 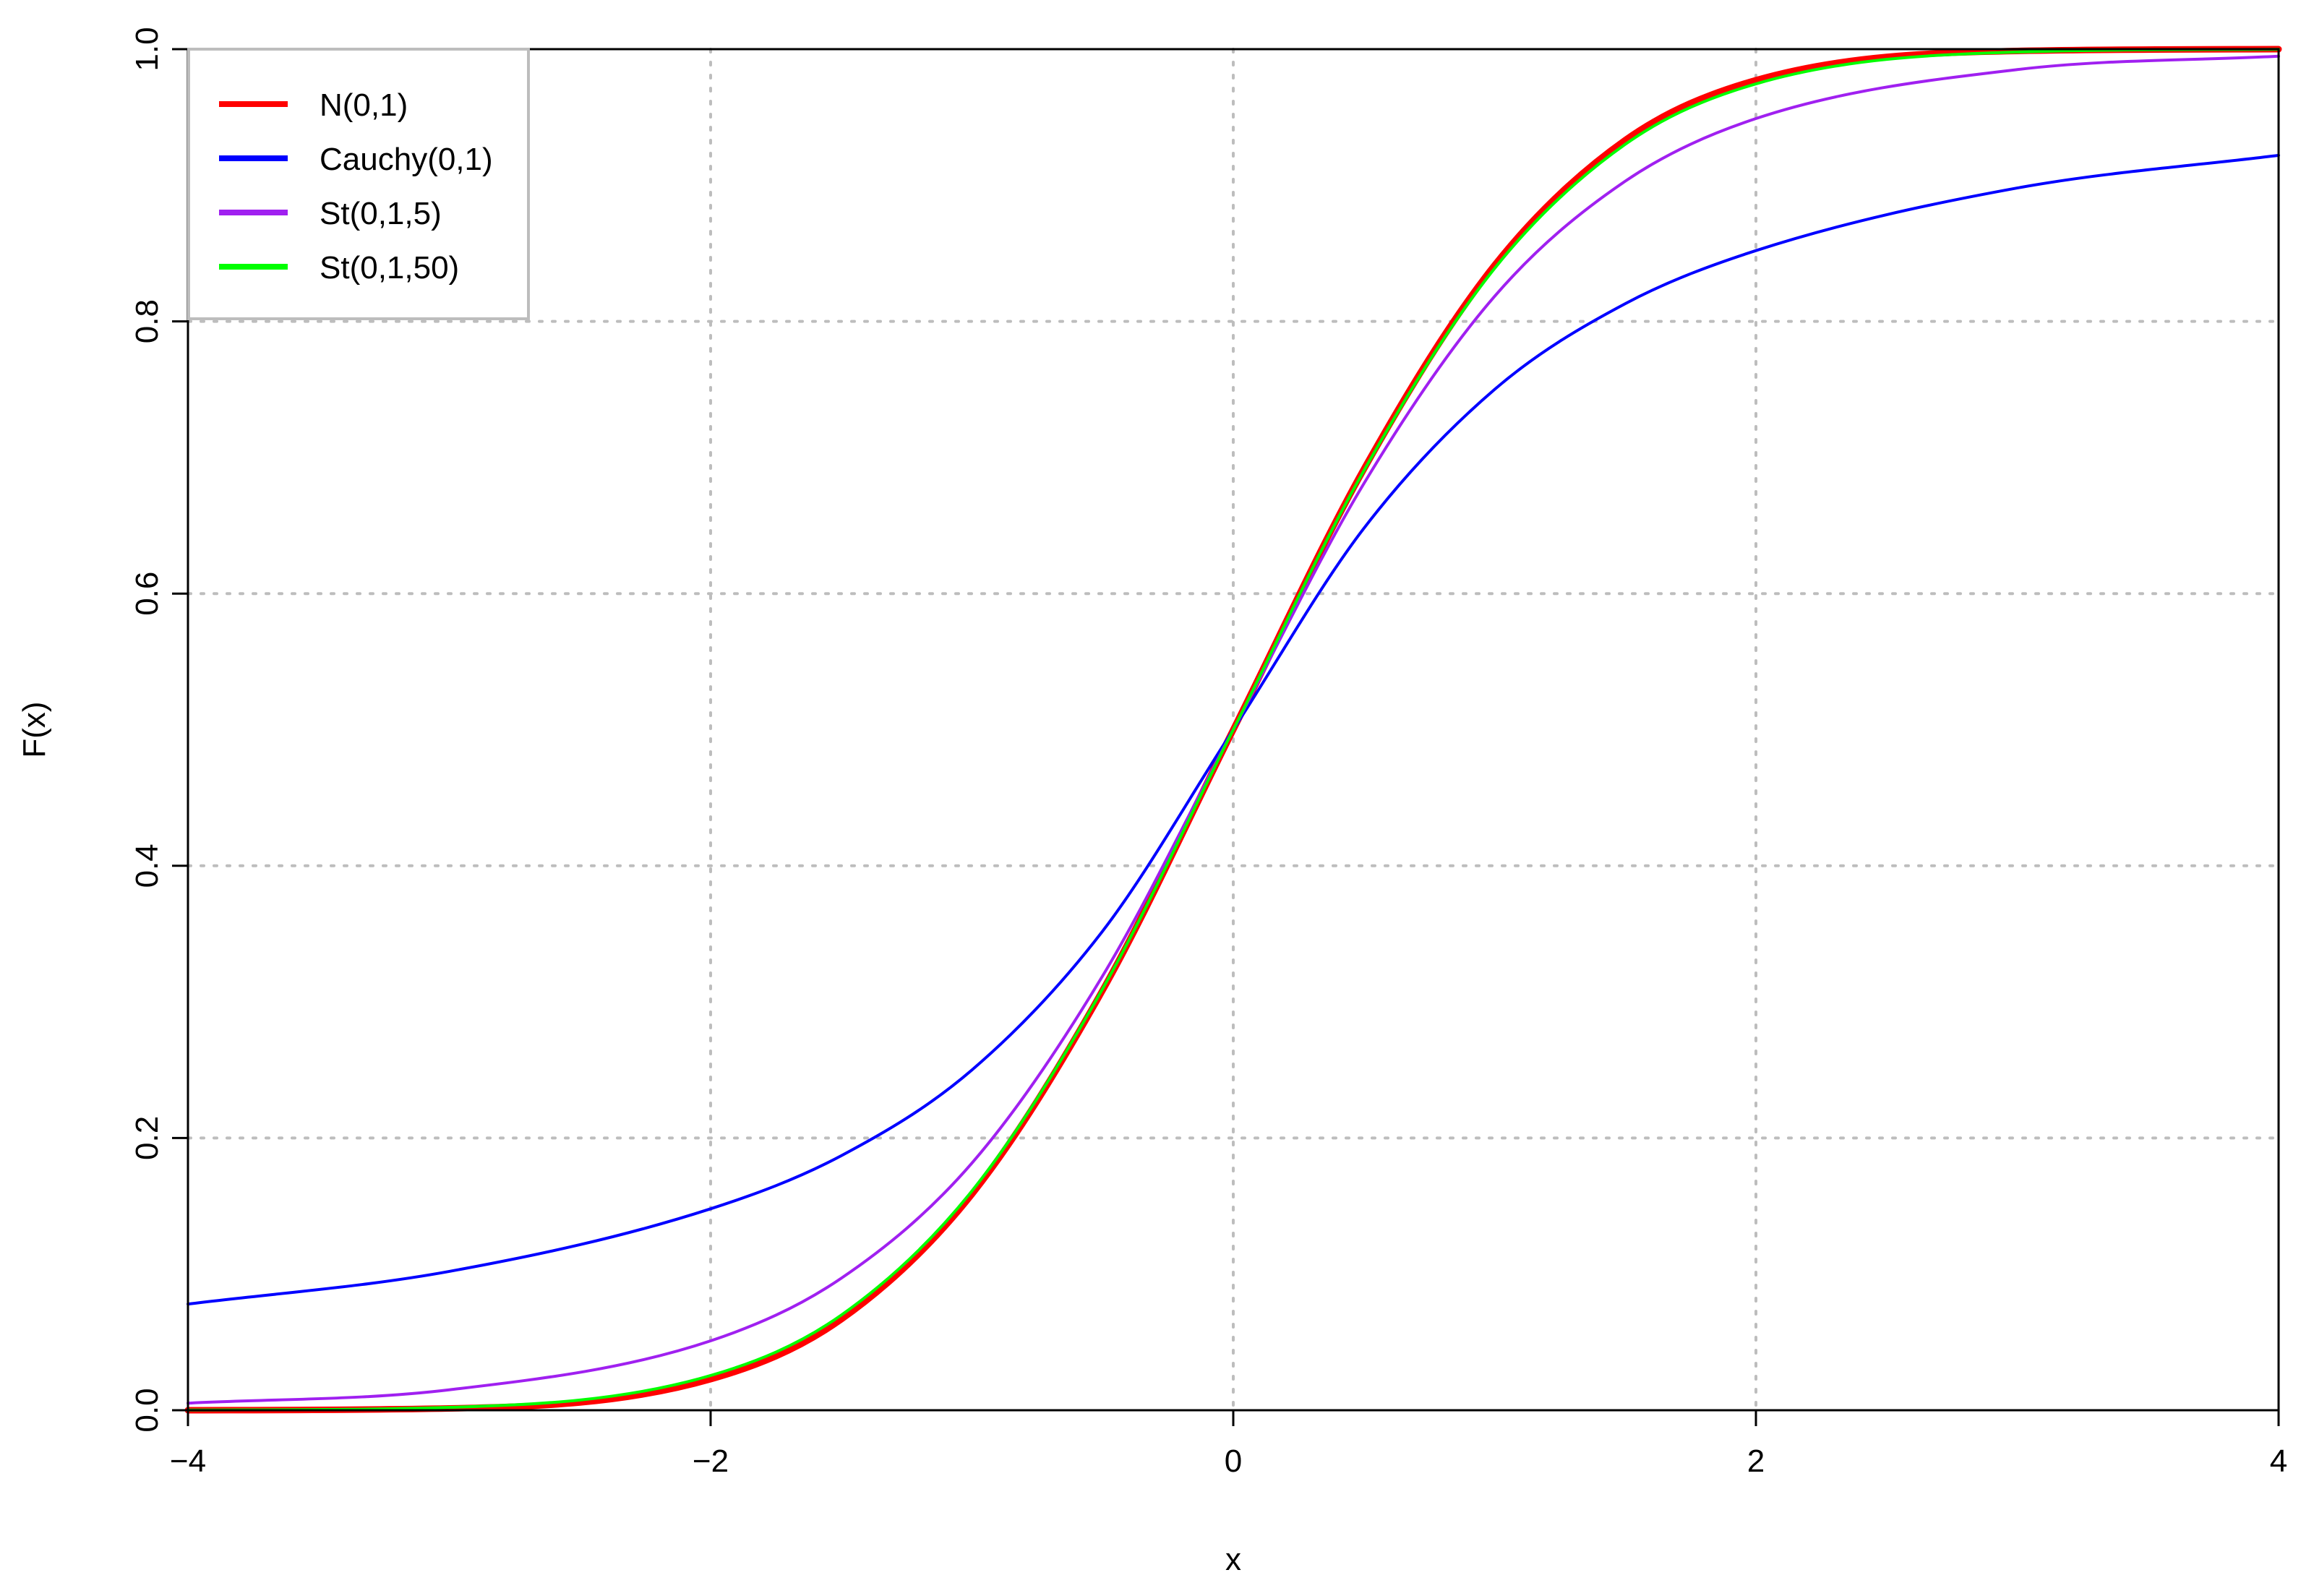 I want to click on y-tick-label: 0.8, so click(x=147, y=321).